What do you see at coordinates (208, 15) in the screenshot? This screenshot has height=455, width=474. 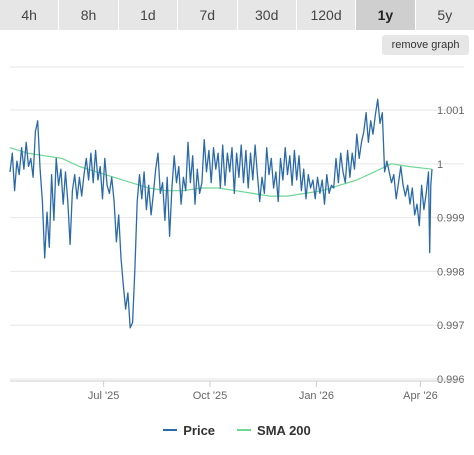 I see `tab-7d: 7d` at bounding box center [208, 15].